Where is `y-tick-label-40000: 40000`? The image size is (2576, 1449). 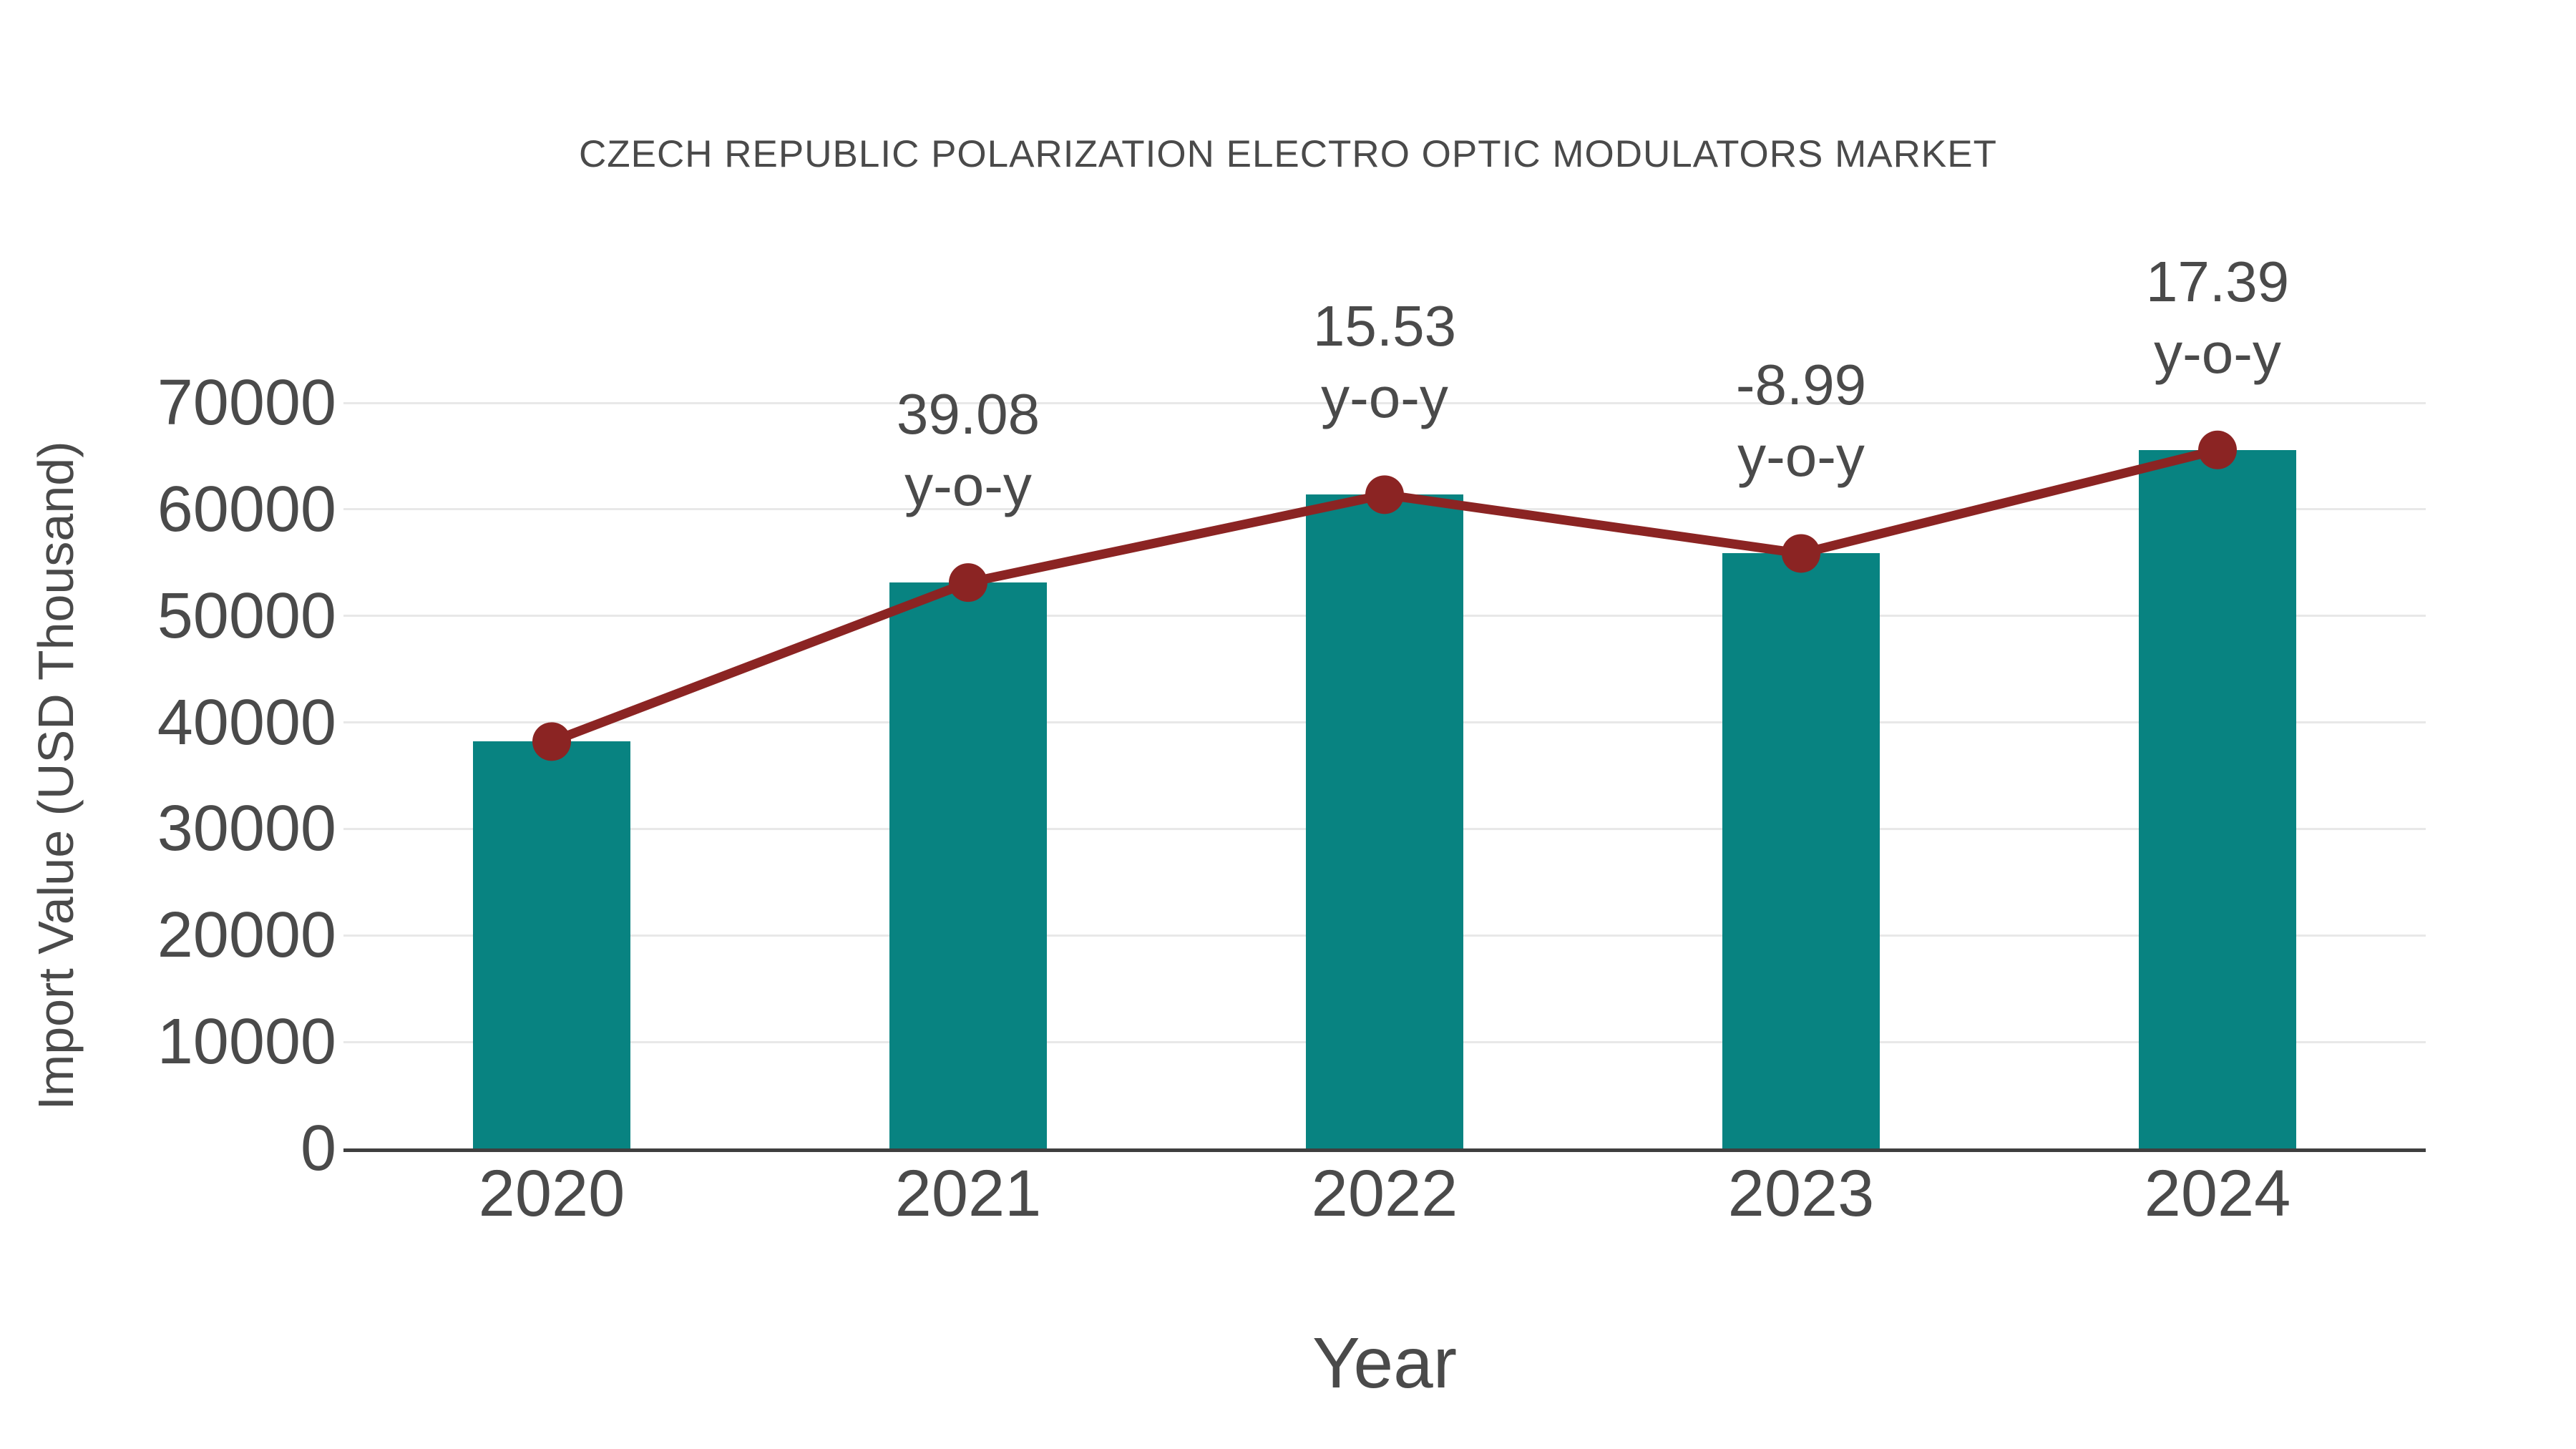
y-tick-label-40000: 40000 is located at coordinates (246, 722).